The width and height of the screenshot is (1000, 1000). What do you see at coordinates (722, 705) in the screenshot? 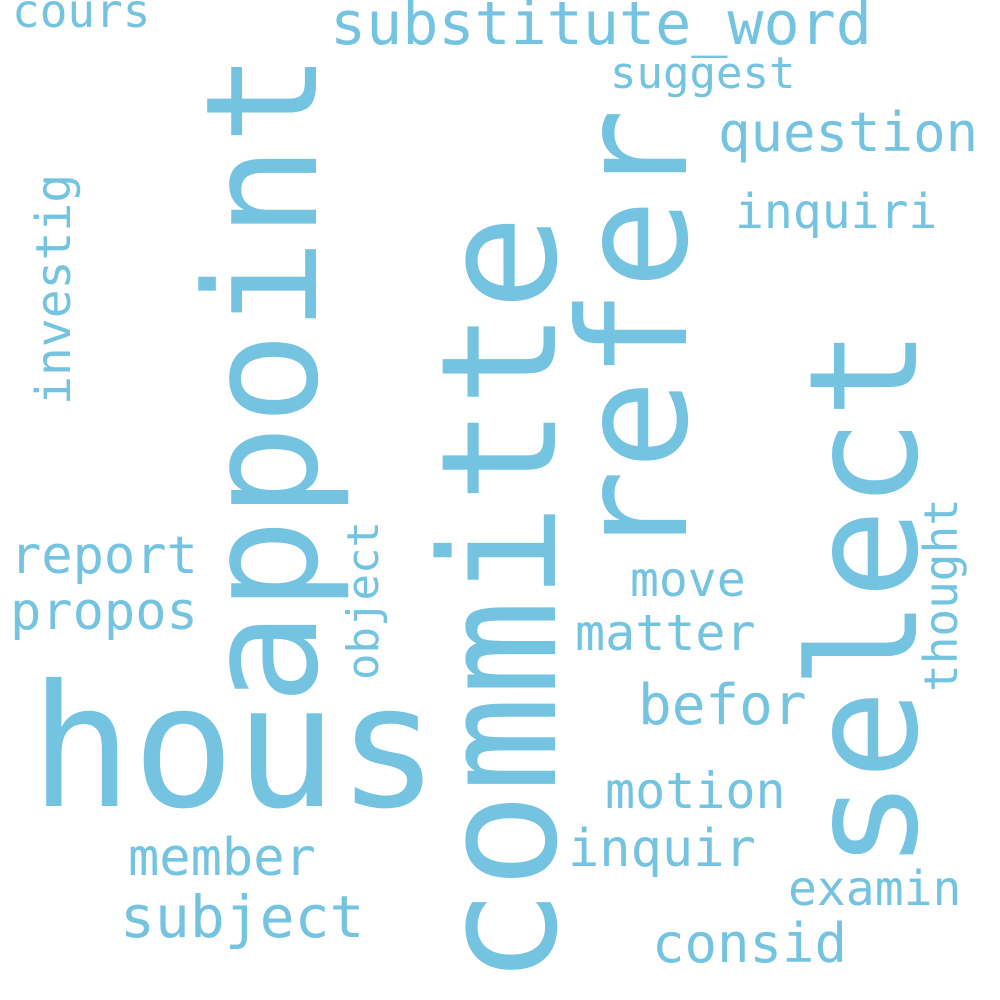
I see `word-befor: befor` at bounding box center [722, 705].